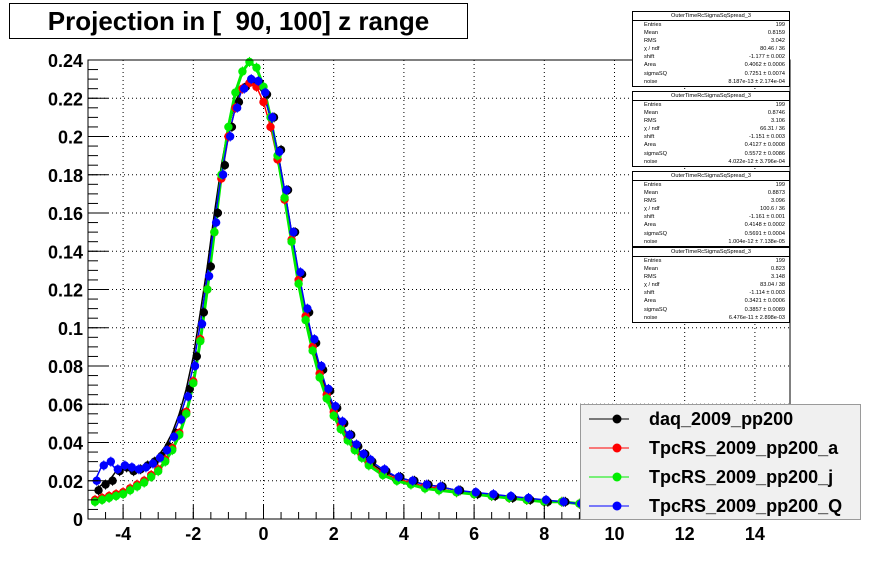 The image size is (878, 578). I want to click on title-box: Projection in [ 90, 100] z range, so click(238, 21).